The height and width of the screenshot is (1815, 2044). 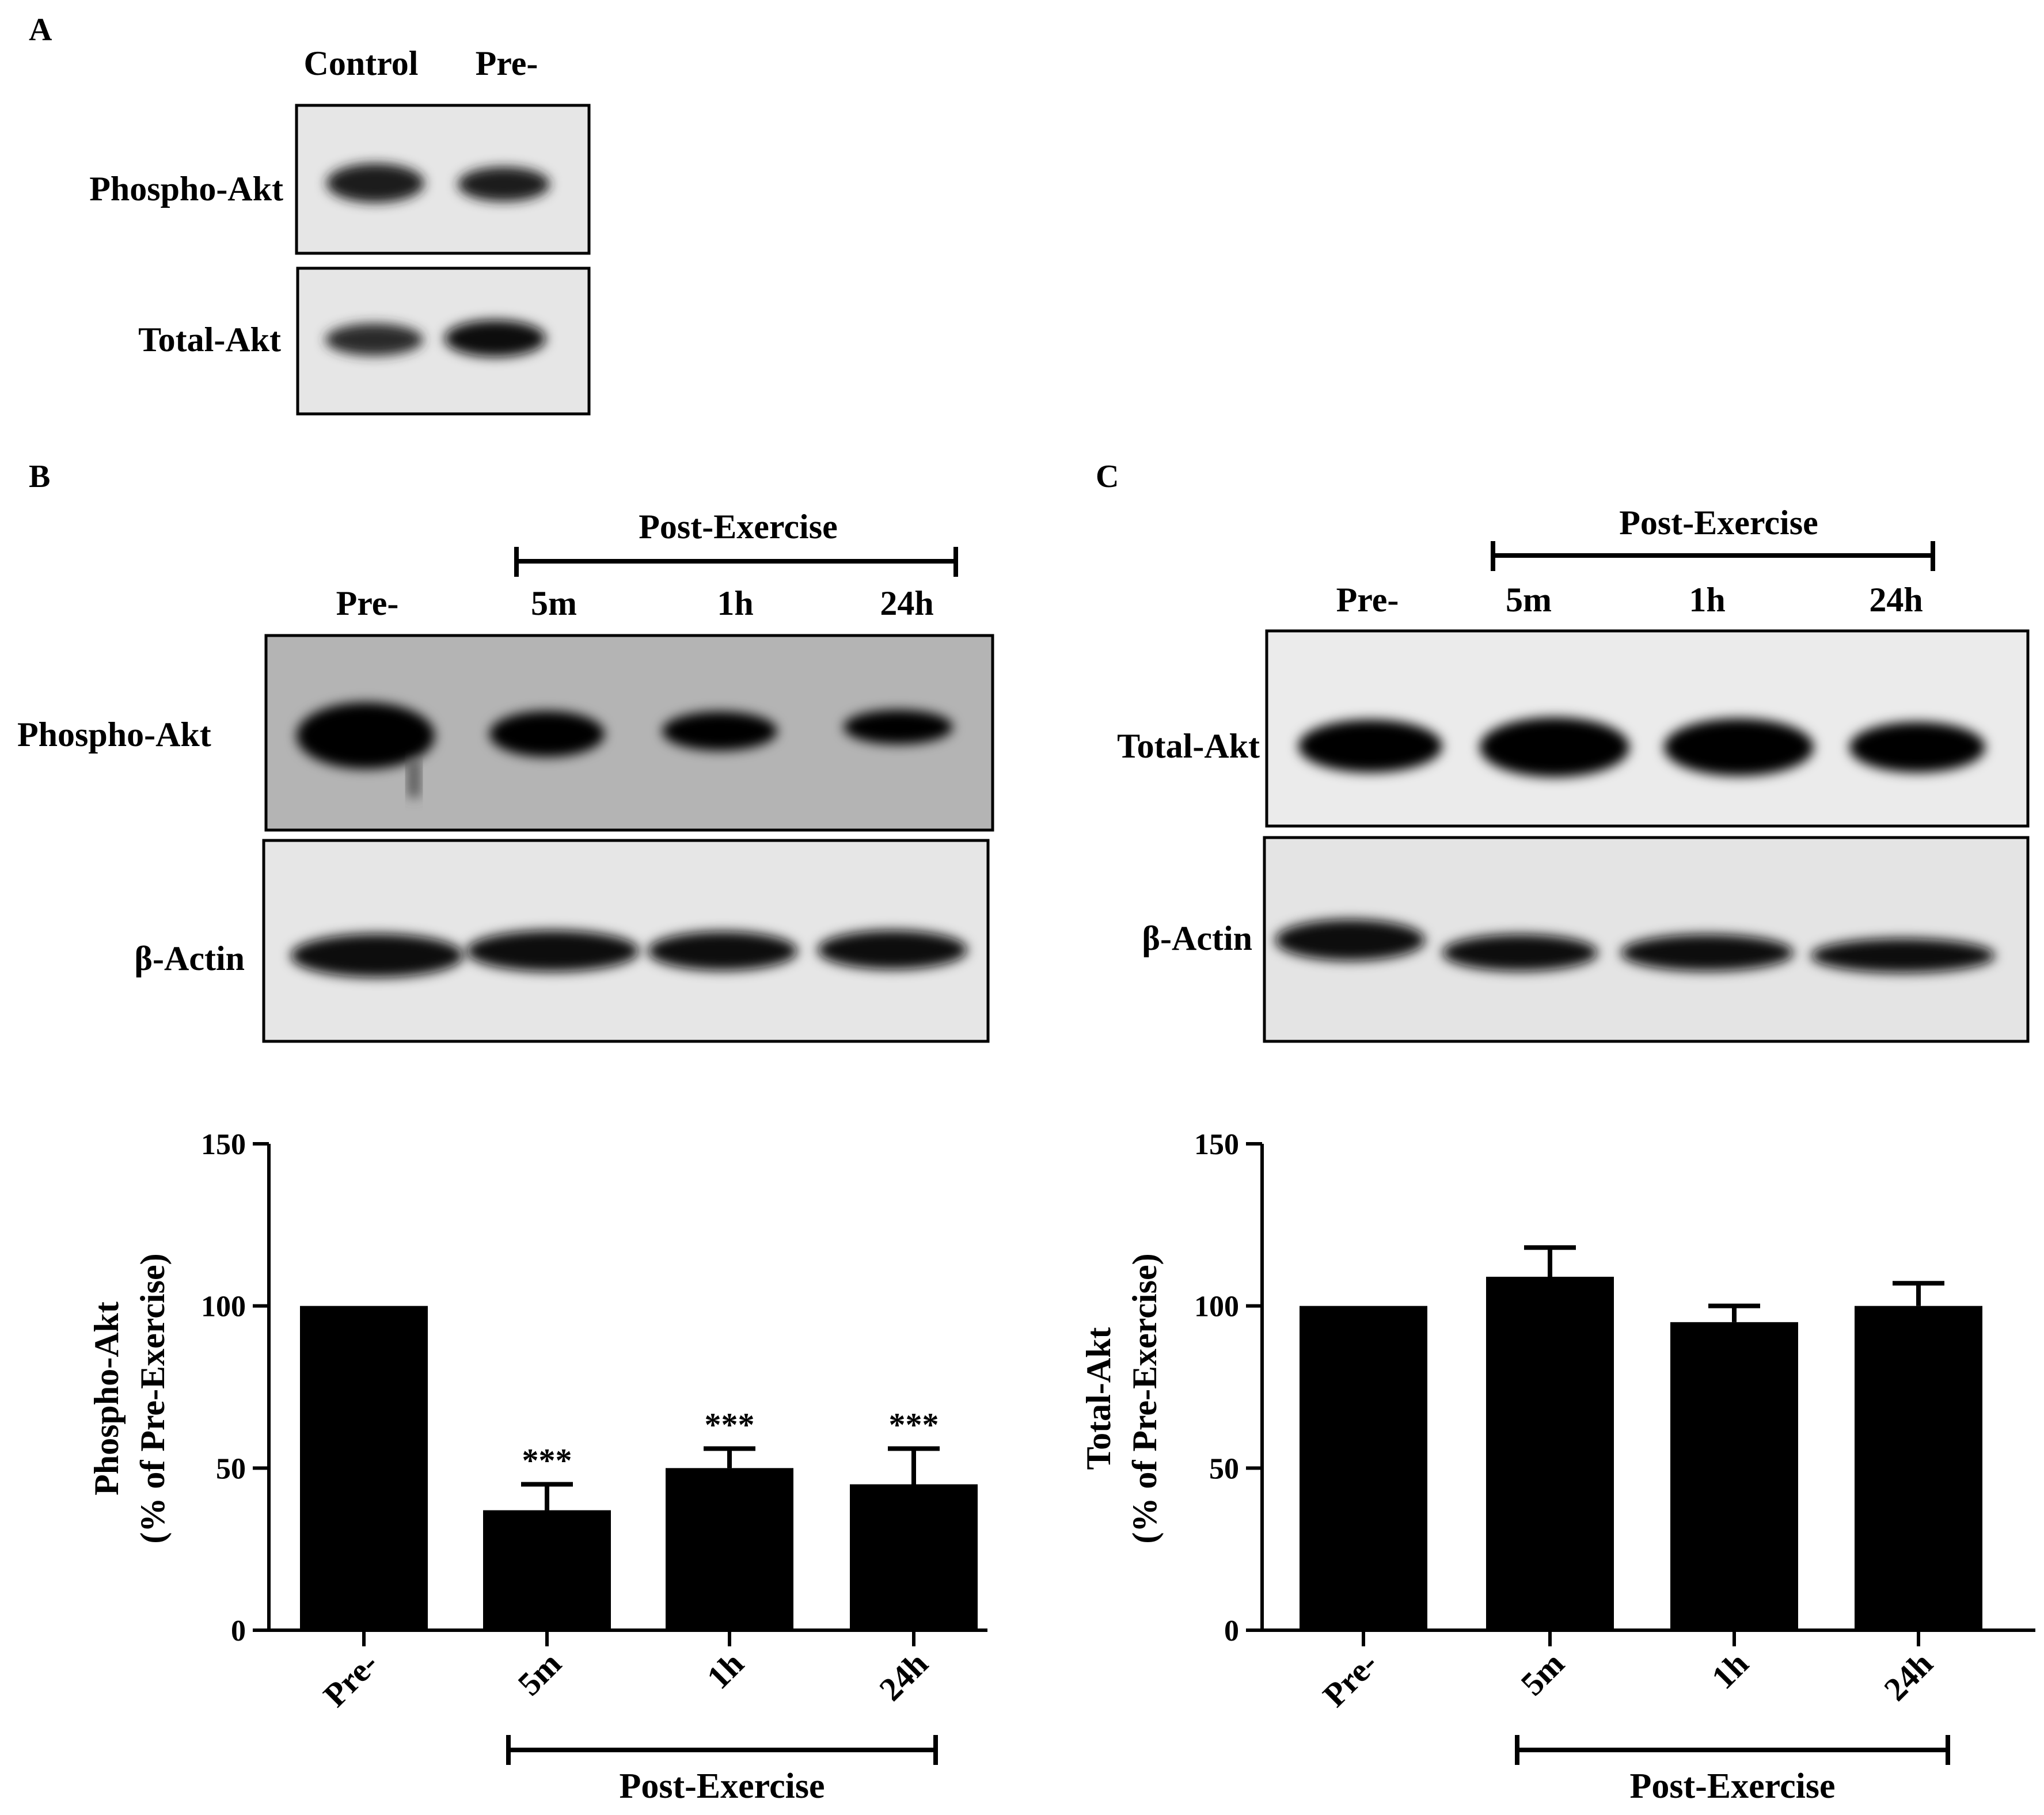 What do you see at coordinates (1739, 747) in the screenshot?
I see `blot-c-total-band-1h` at bounding box center [1739, 747].